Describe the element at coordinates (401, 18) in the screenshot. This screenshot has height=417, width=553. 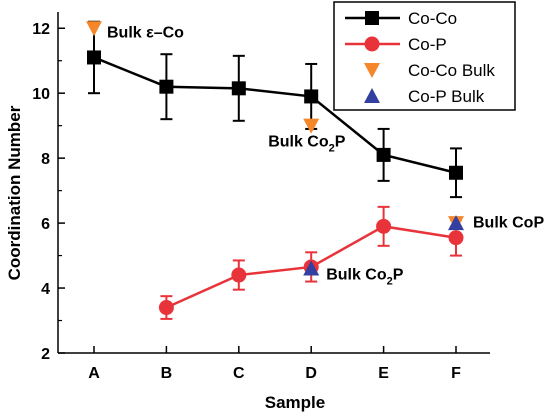
I see `legend-item: Co-Co` at that location.